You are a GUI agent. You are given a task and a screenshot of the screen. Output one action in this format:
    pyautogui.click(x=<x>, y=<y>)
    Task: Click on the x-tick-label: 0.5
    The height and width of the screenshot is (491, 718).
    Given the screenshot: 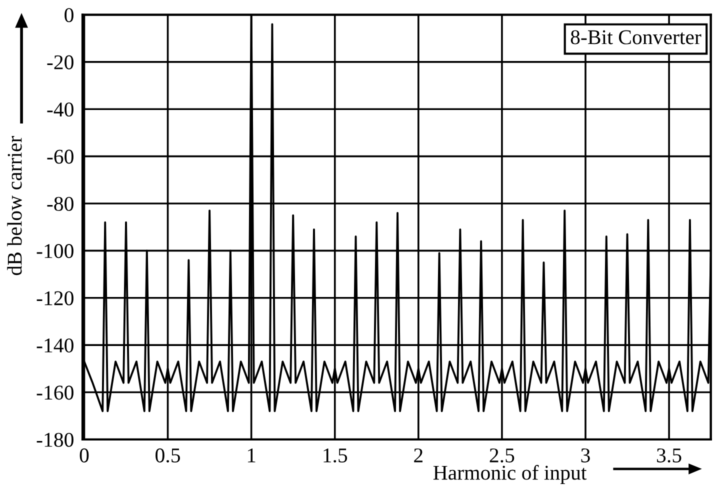 What is the action you would take?
    pyautogui.click(x=168, y=455)
    